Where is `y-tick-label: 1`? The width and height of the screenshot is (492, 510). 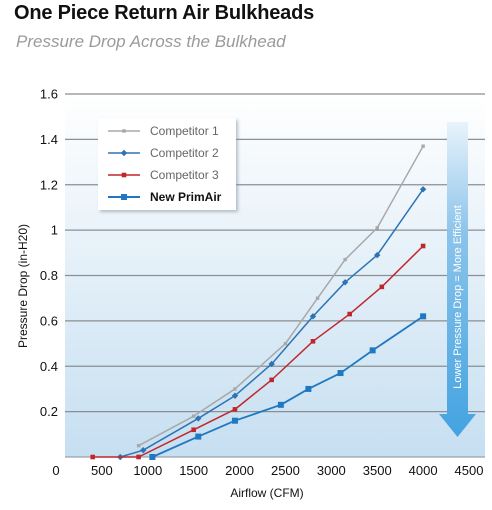
y-tick-label: 1 is located at coordinates (54, 230).